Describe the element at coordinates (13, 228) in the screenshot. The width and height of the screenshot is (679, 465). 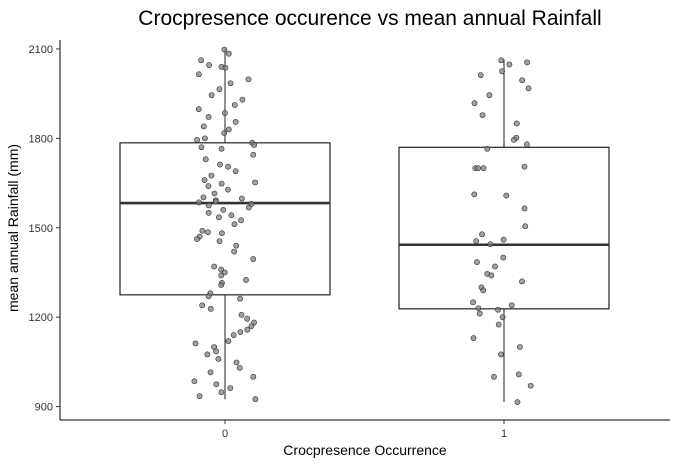
I see `y-axis-label: mean annual Rainfall (mm)` at that location.